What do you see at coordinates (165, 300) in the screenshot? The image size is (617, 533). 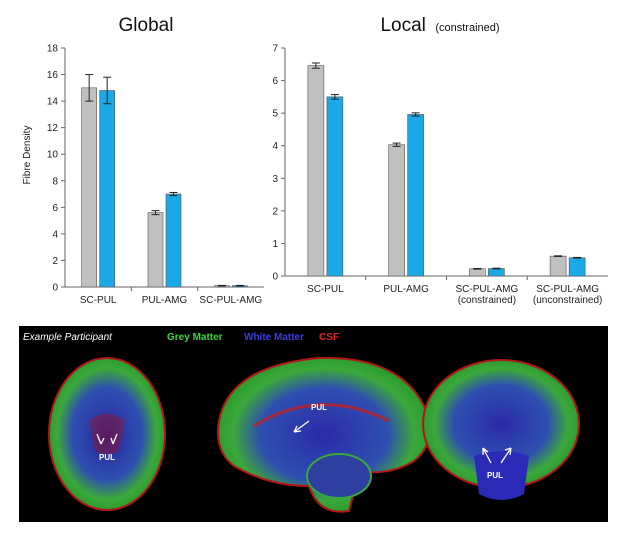 I see `global-category-label: PUL-AMG` at bounding box center [165, 300].